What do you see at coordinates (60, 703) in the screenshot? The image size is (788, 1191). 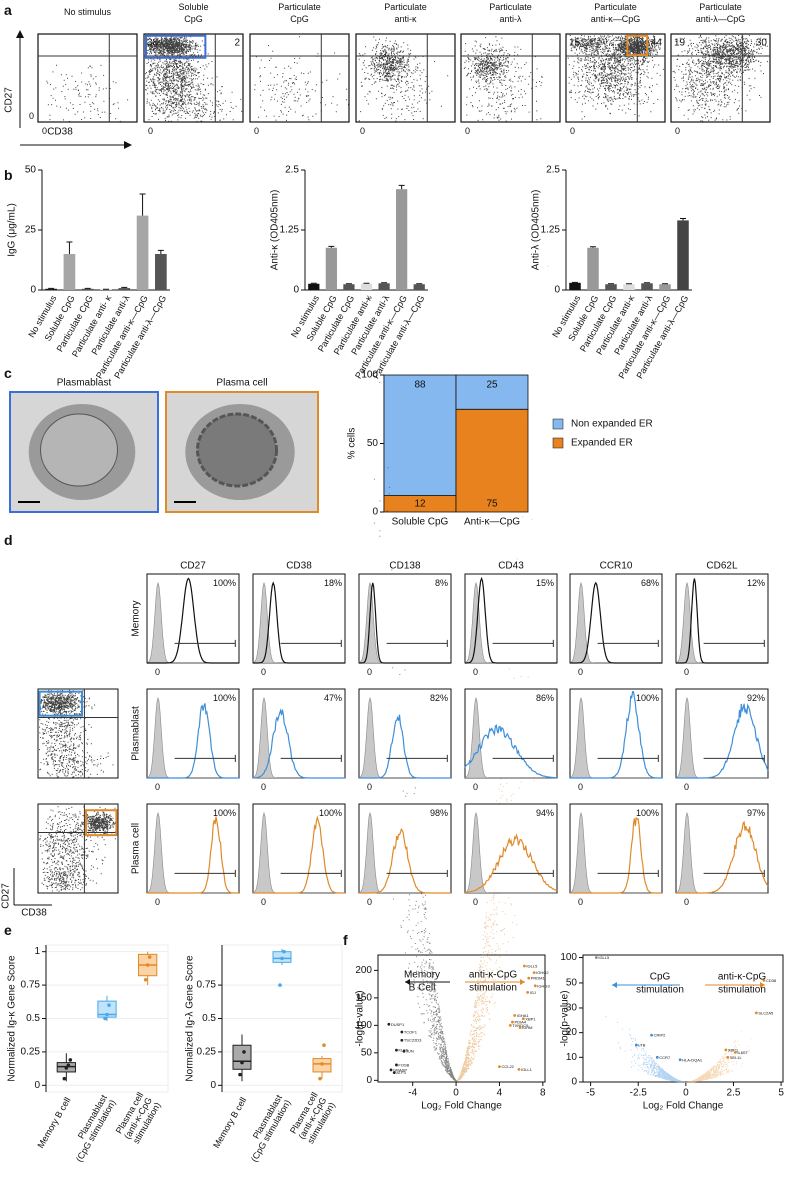 I see `gate` at bounding box center [60, 703].